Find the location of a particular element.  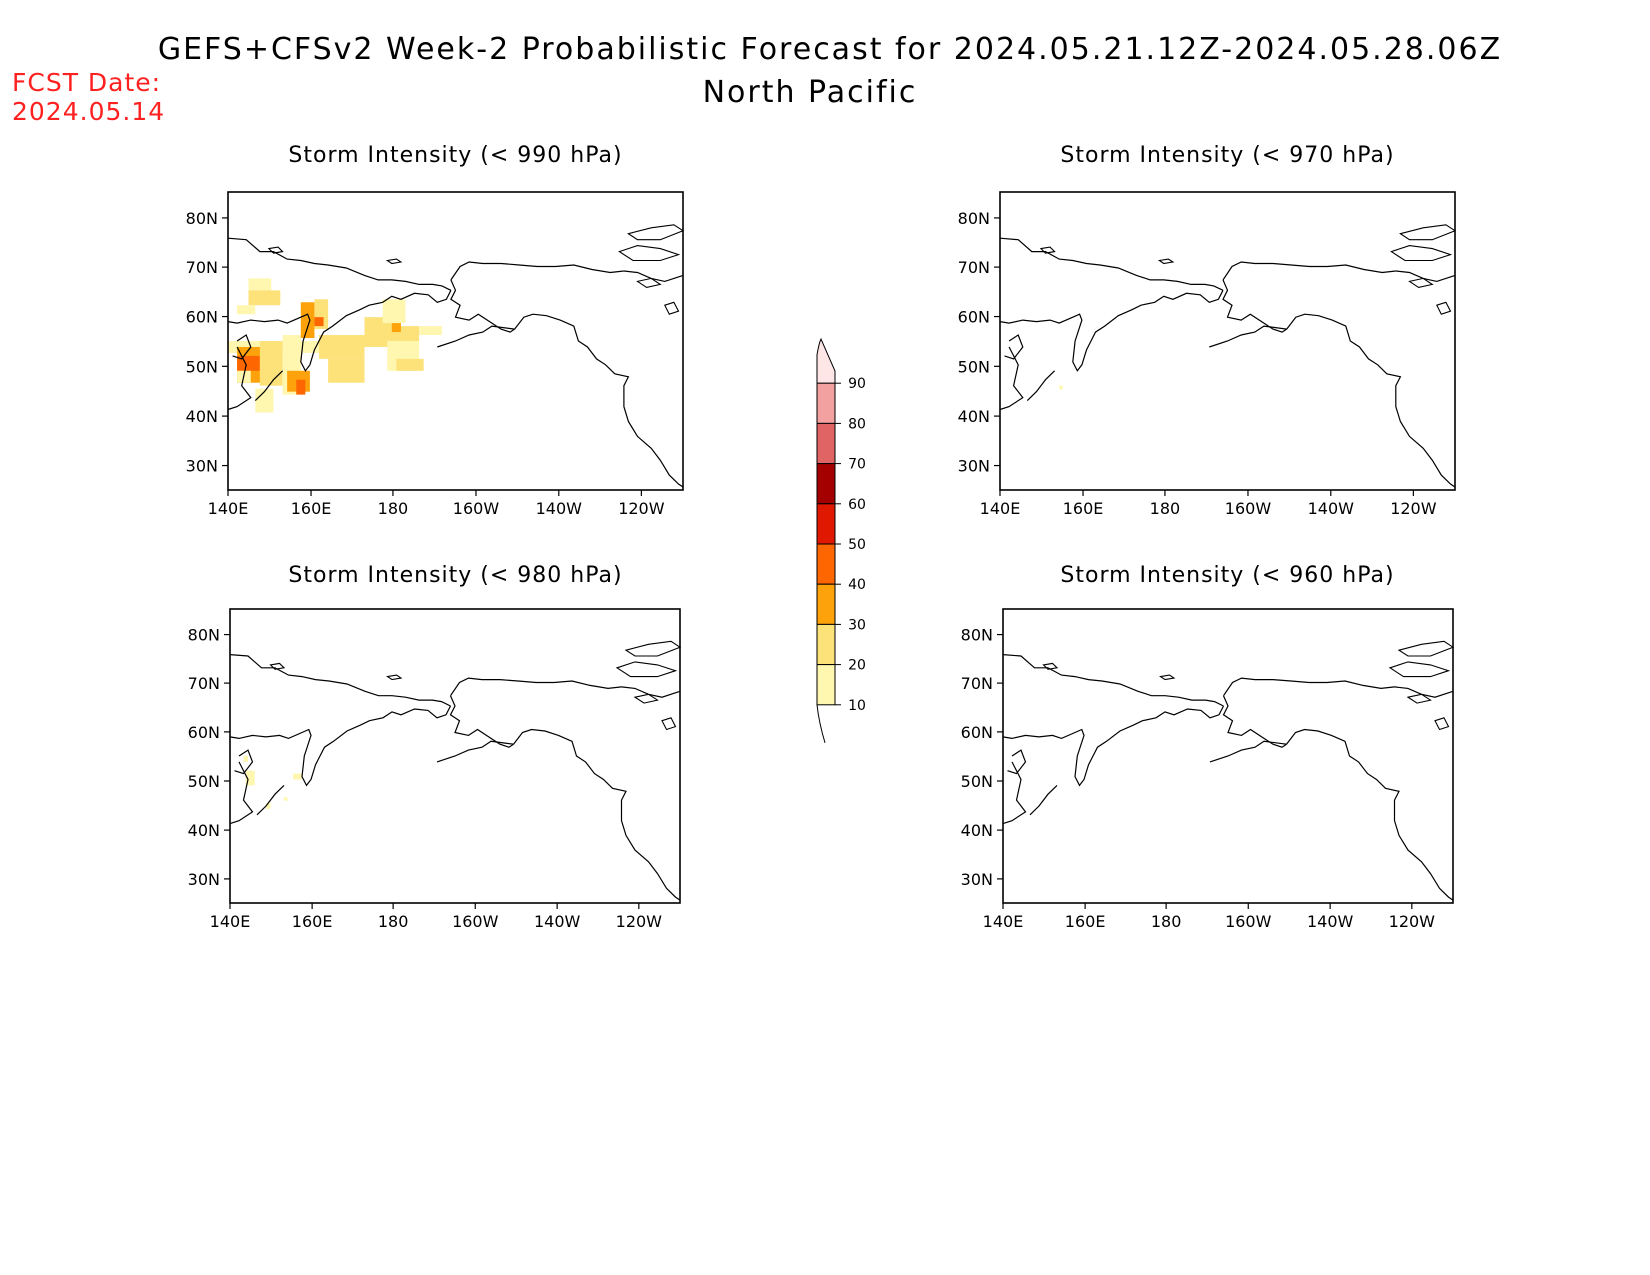

colorbar-label: 60 is located at coordinates (857, 505).